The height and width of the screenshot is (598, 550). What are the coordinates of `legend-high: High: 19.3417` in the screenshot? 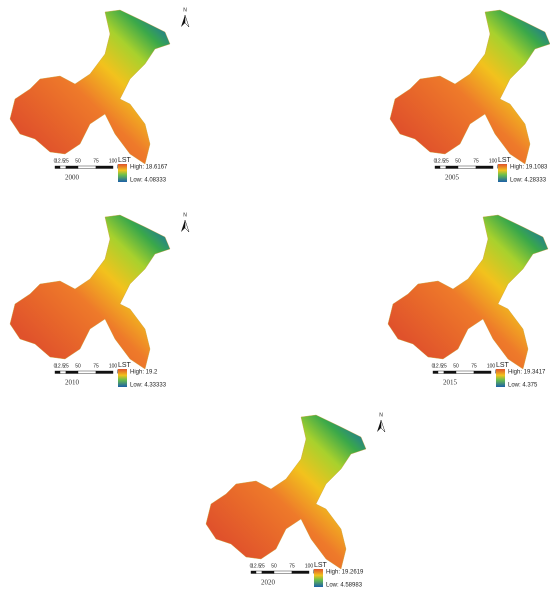 It's located at (527, 373).